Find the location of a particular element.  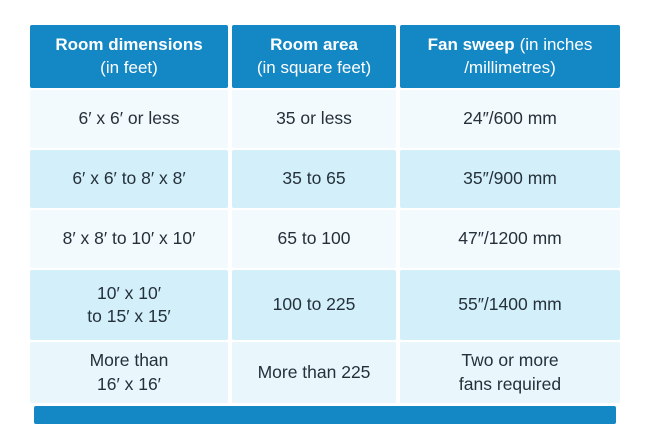

header-cell-room-area: Room area (in square feet) is located at coordinates (314, 56).